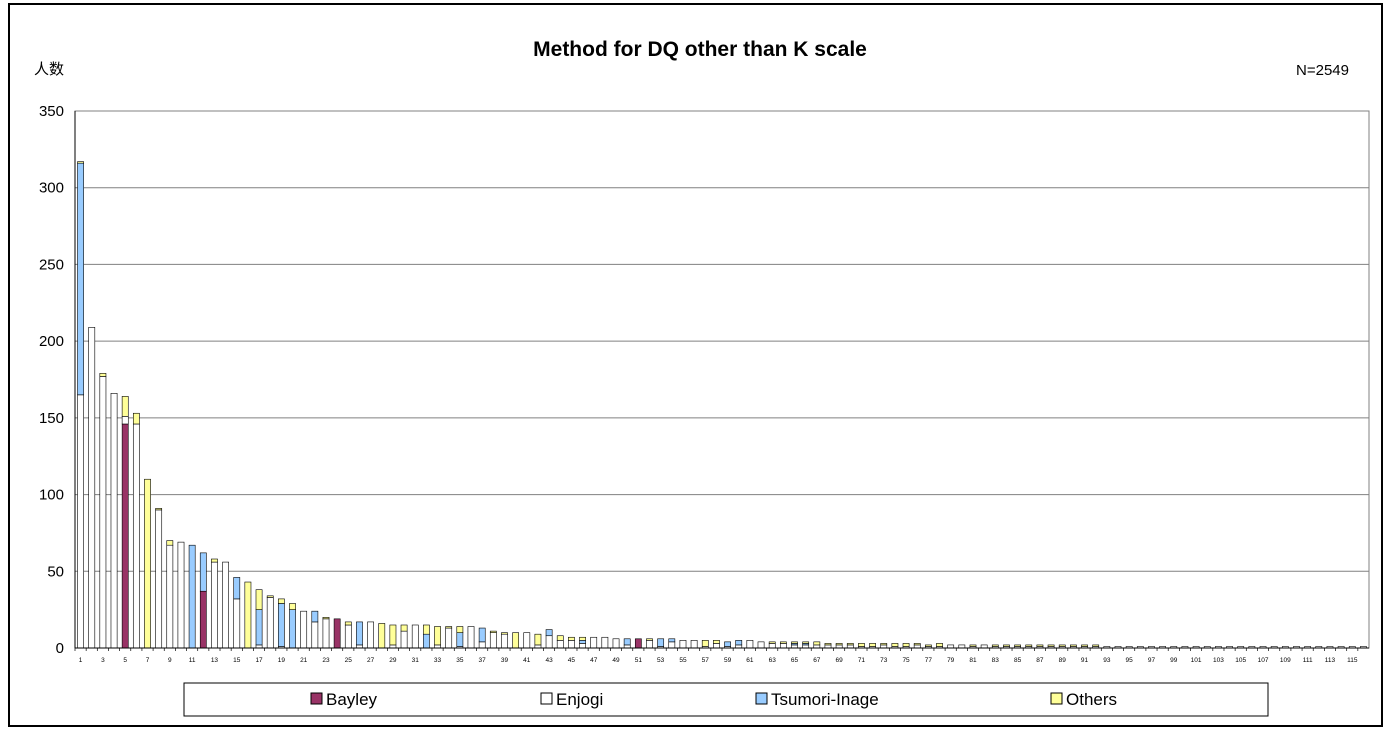 This screenshot has width=1385, height=734. I want to click on x-tick-label: 43, so click(549, 660).